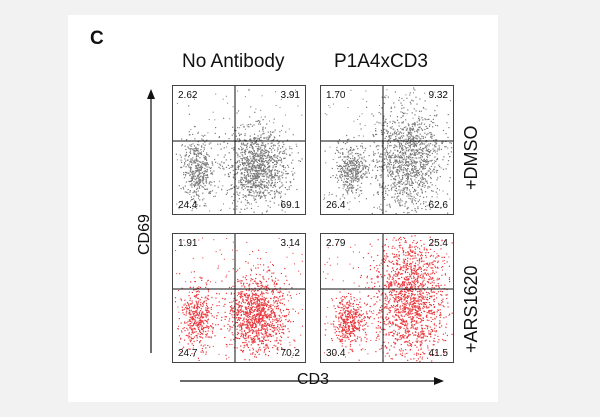  Describe the element at coordinates (233, 61) in the screenshot. I see `column-title-no-antibody: No Antibody` at that location.